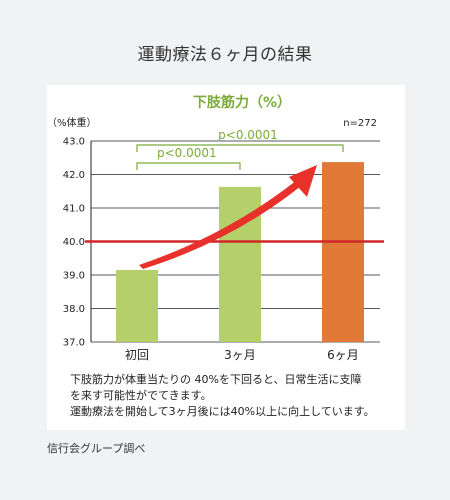  I want to click on sample-size-label: n=272, so click(360, 123).